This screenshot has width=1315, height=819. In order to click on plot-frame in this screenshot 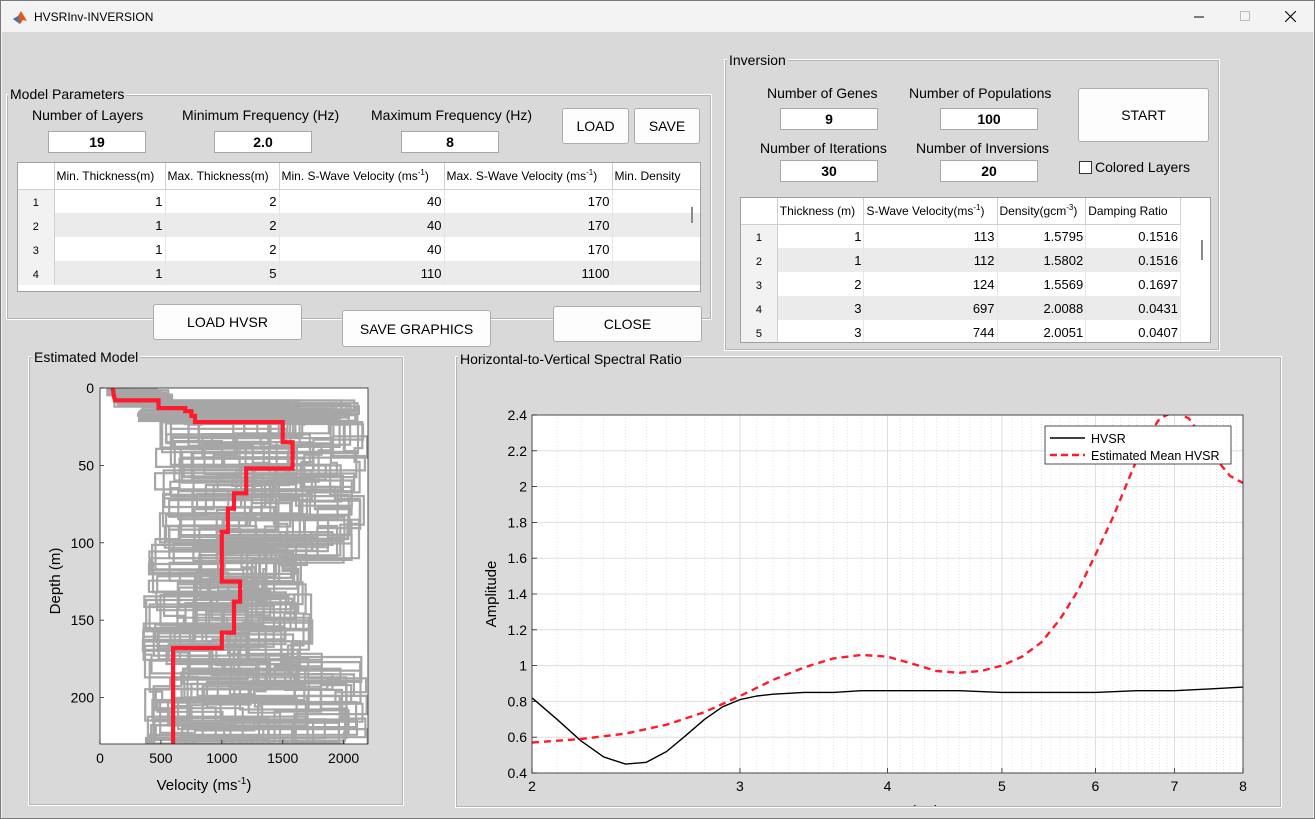, I will do `click(234, 566)`.